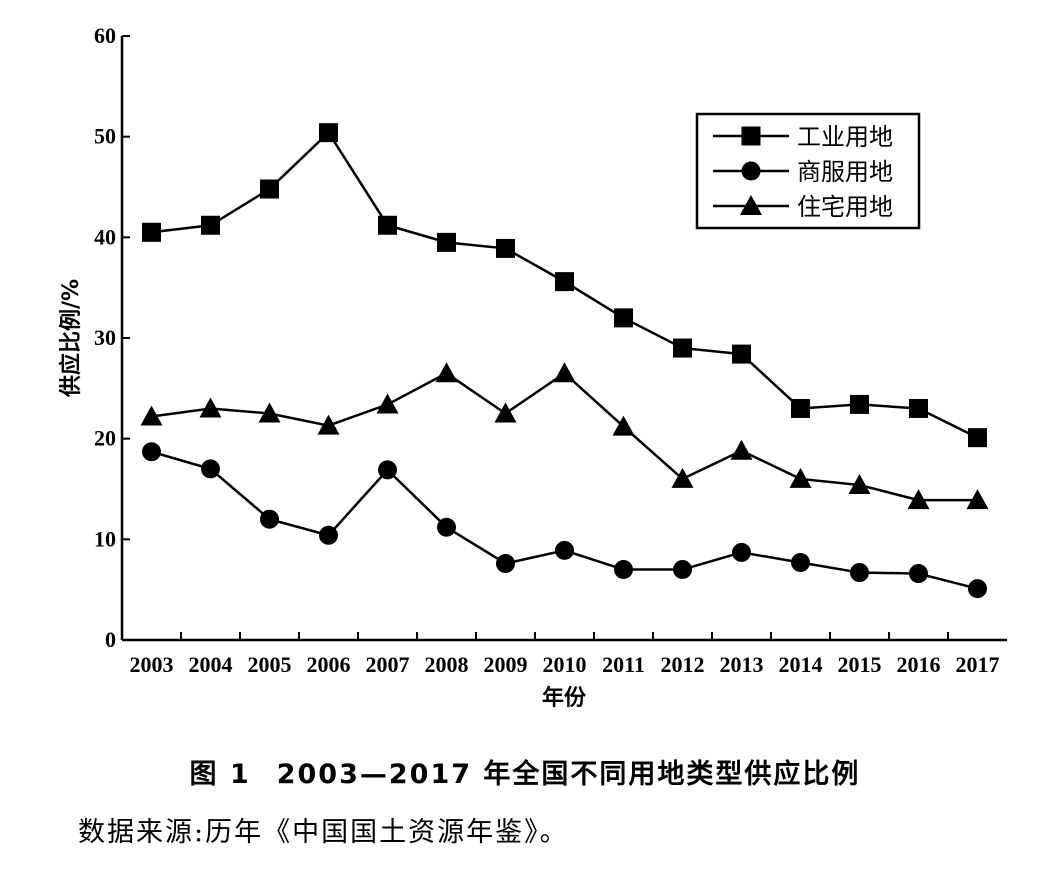  I want to click on y-tick-label: 0, so click(110, 639).